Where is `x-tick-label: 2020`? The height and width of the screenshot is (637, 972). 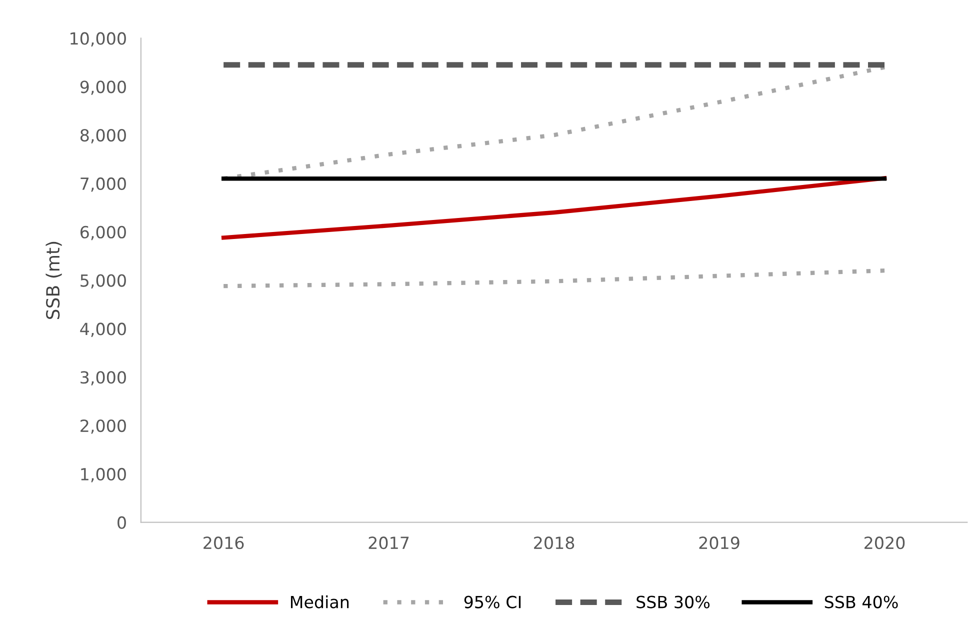
x-tick-label: 2020 is located at coordinates (884, 543).